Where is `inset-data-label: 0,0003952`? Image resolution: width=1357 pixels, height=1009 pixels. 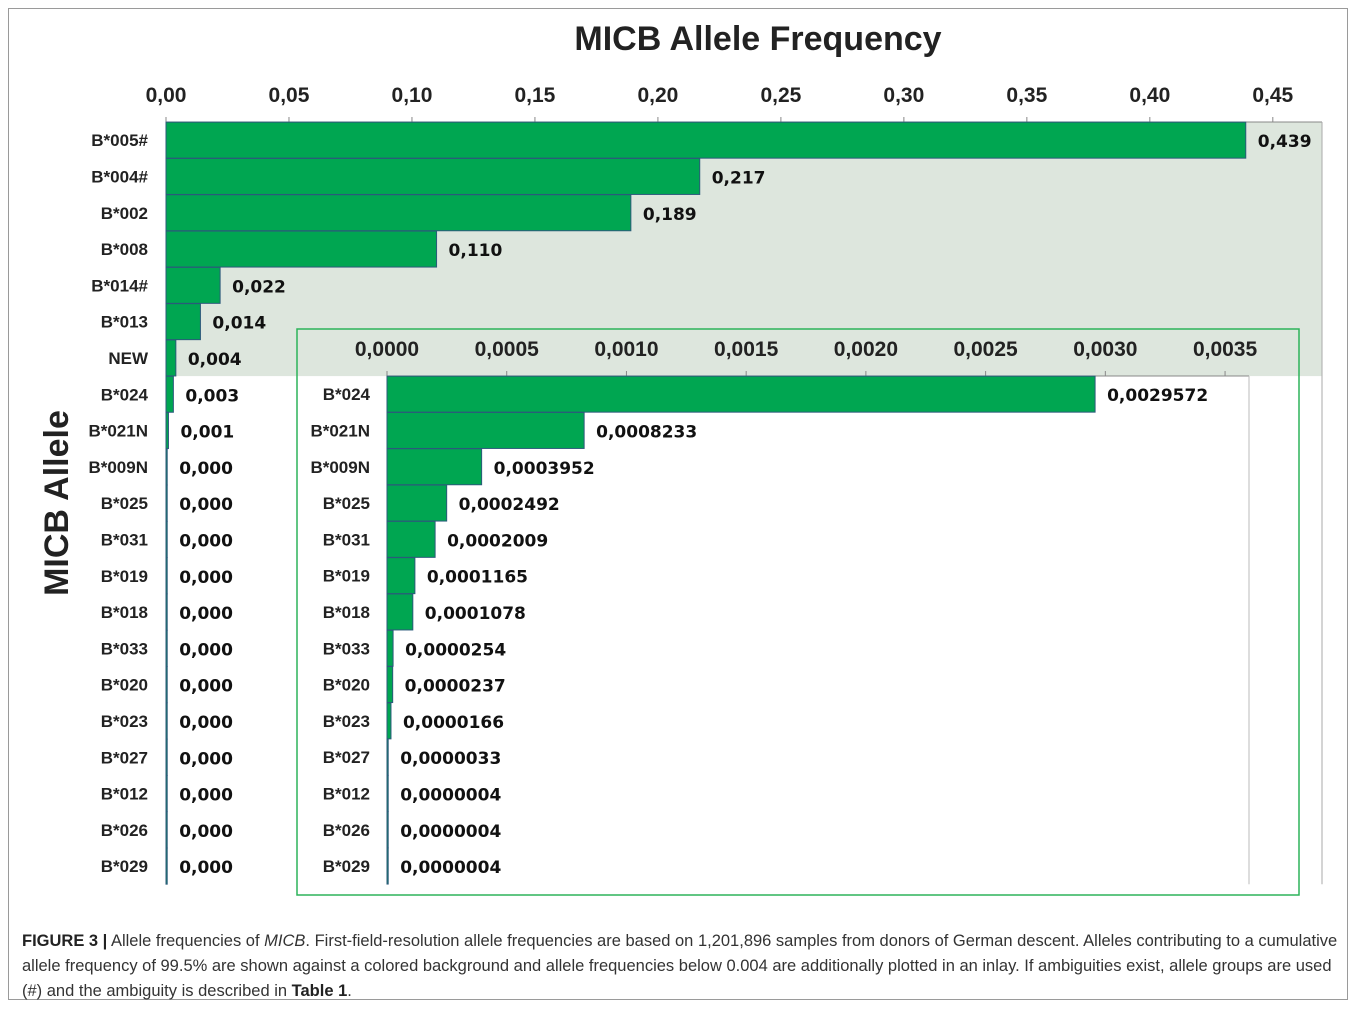
inset-data-label: 0,0003952 is located at coordinates (544, 469).